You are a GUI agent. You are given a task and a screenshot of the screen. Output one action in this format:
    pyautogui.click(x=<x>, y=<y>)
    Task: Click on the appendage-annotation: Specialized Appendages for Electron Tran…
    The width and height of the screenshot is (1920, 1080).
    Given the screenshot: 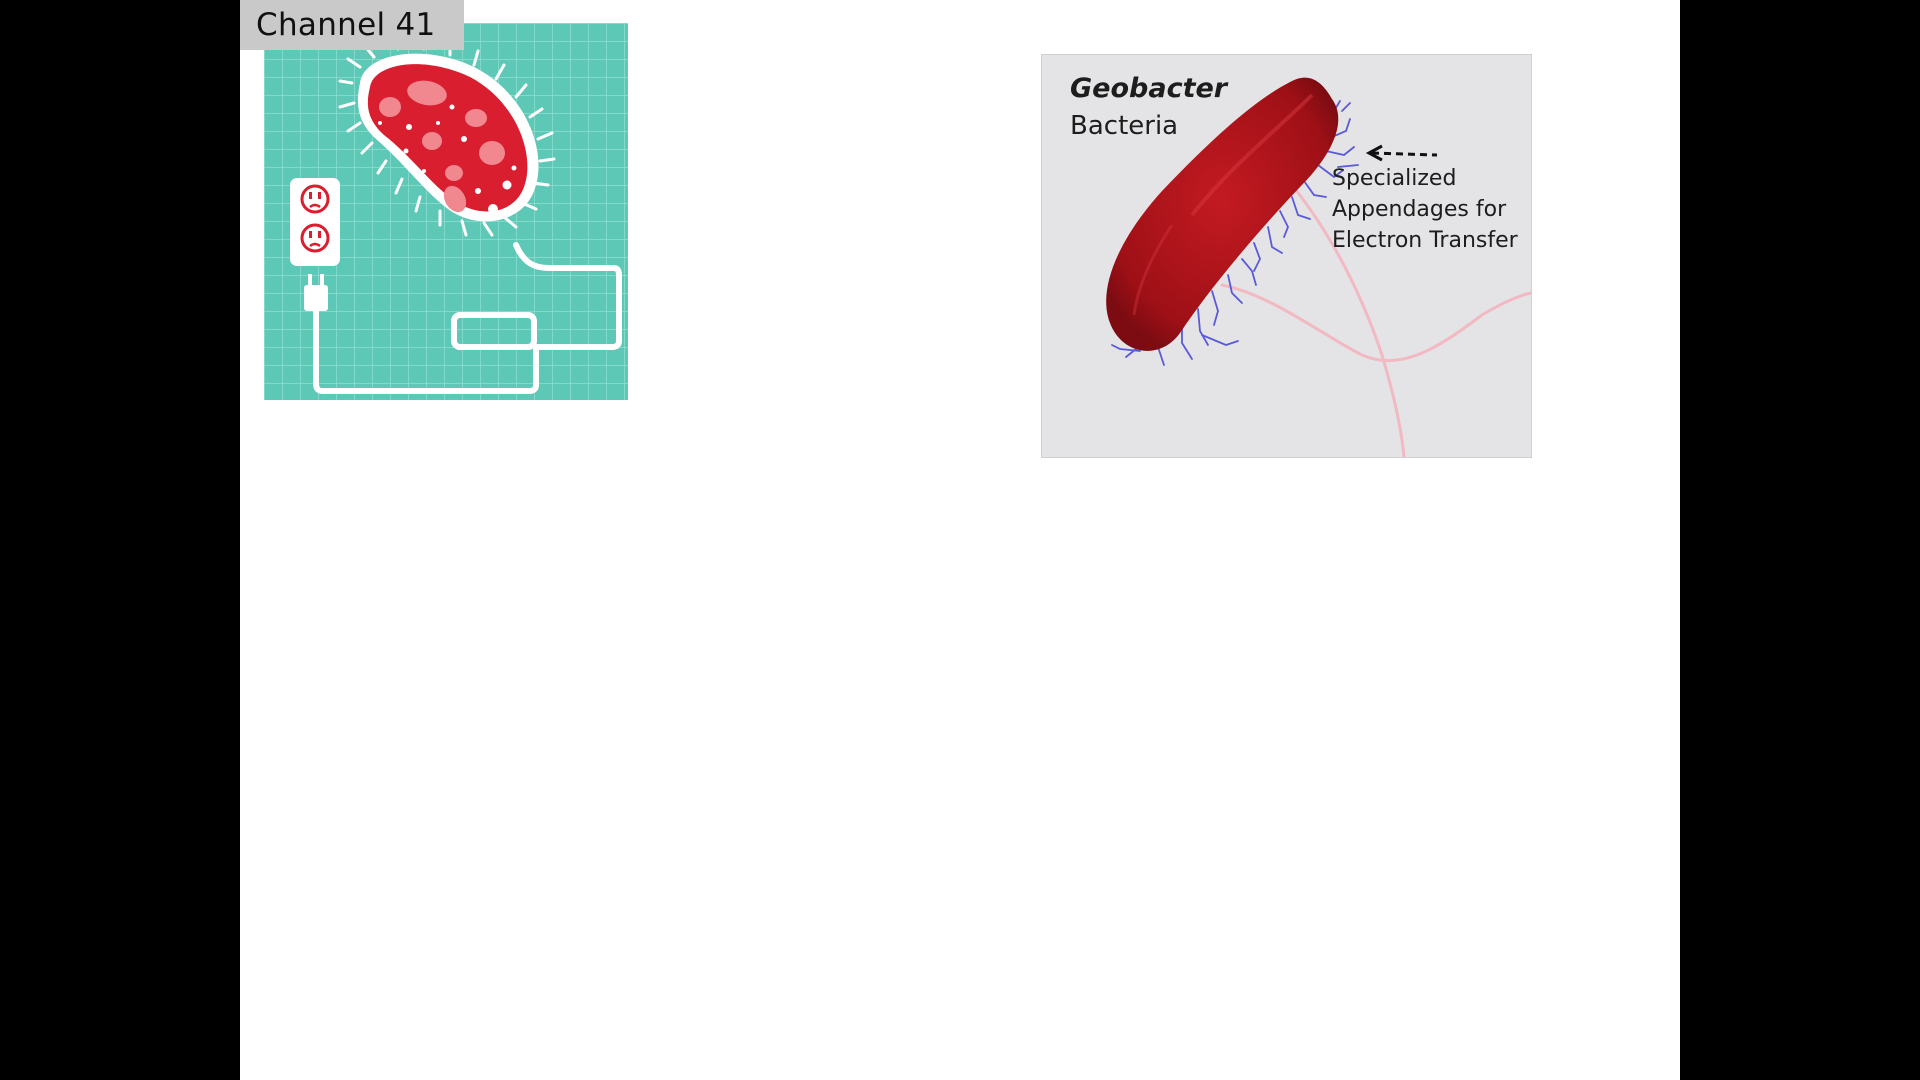 What is the action you would take?
    pyautogui.click(x=1425, y=209)
    